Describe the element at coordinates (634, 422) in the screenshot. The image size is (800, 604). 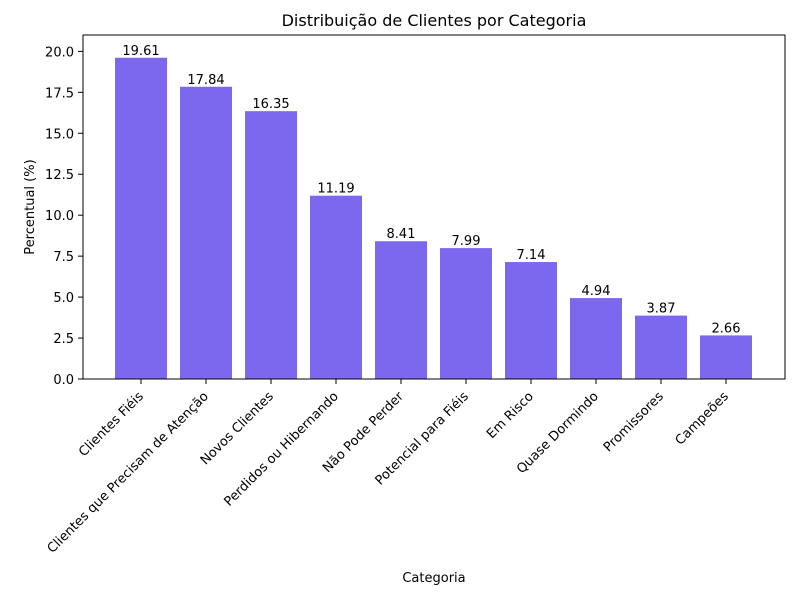
I see `x-tick-label: Promissores` at that location.